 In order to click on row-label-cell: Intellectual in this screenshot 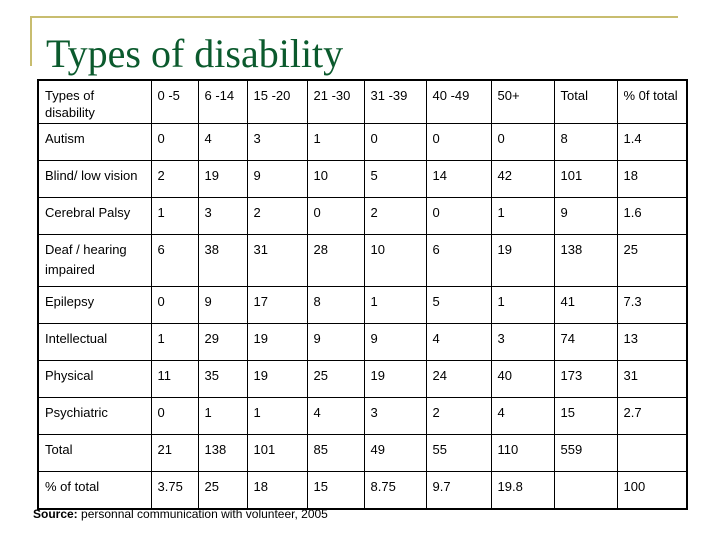, I will do `click(94, 342)`.